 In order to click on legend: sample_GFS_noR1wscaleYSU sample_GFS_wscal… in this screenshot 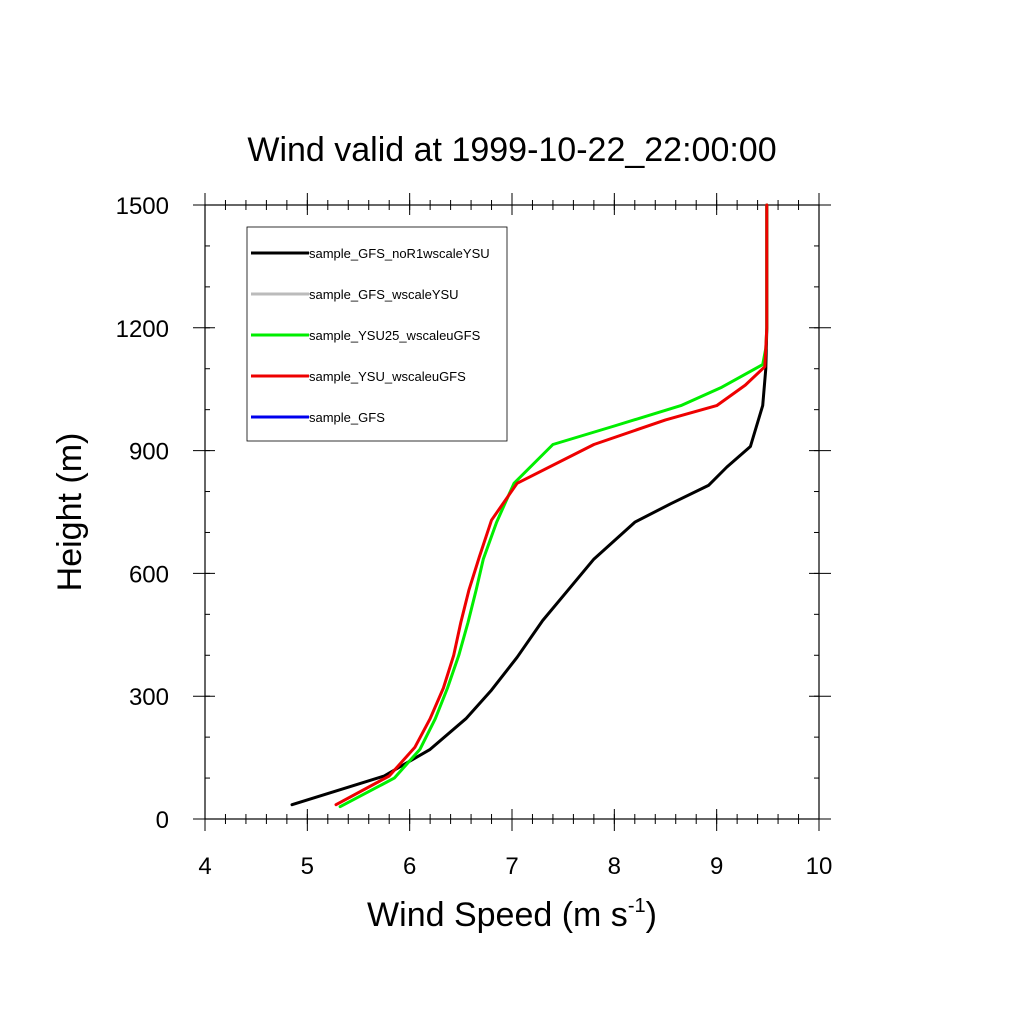, I will do `click(377, 334)`.